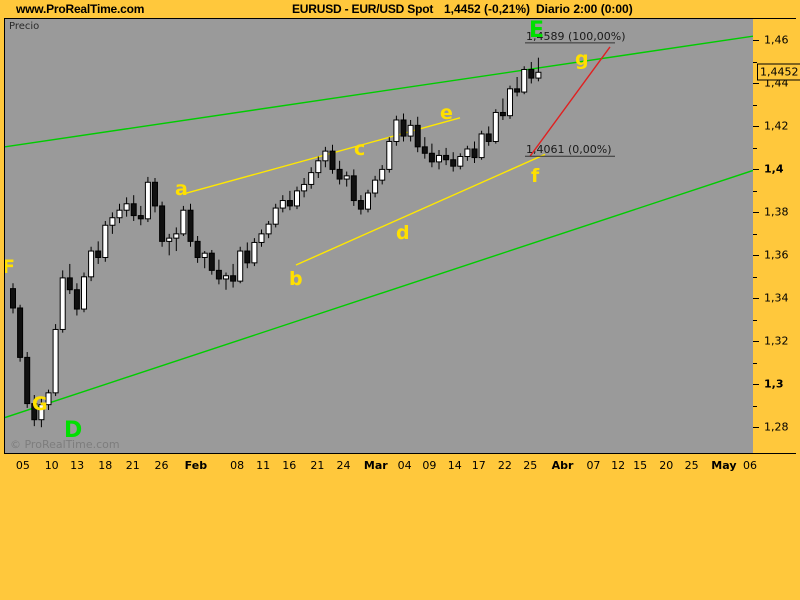 The width and height of the screenshot is (800, 600). I want to click on annotation-label-a: a, so click(181, 189).